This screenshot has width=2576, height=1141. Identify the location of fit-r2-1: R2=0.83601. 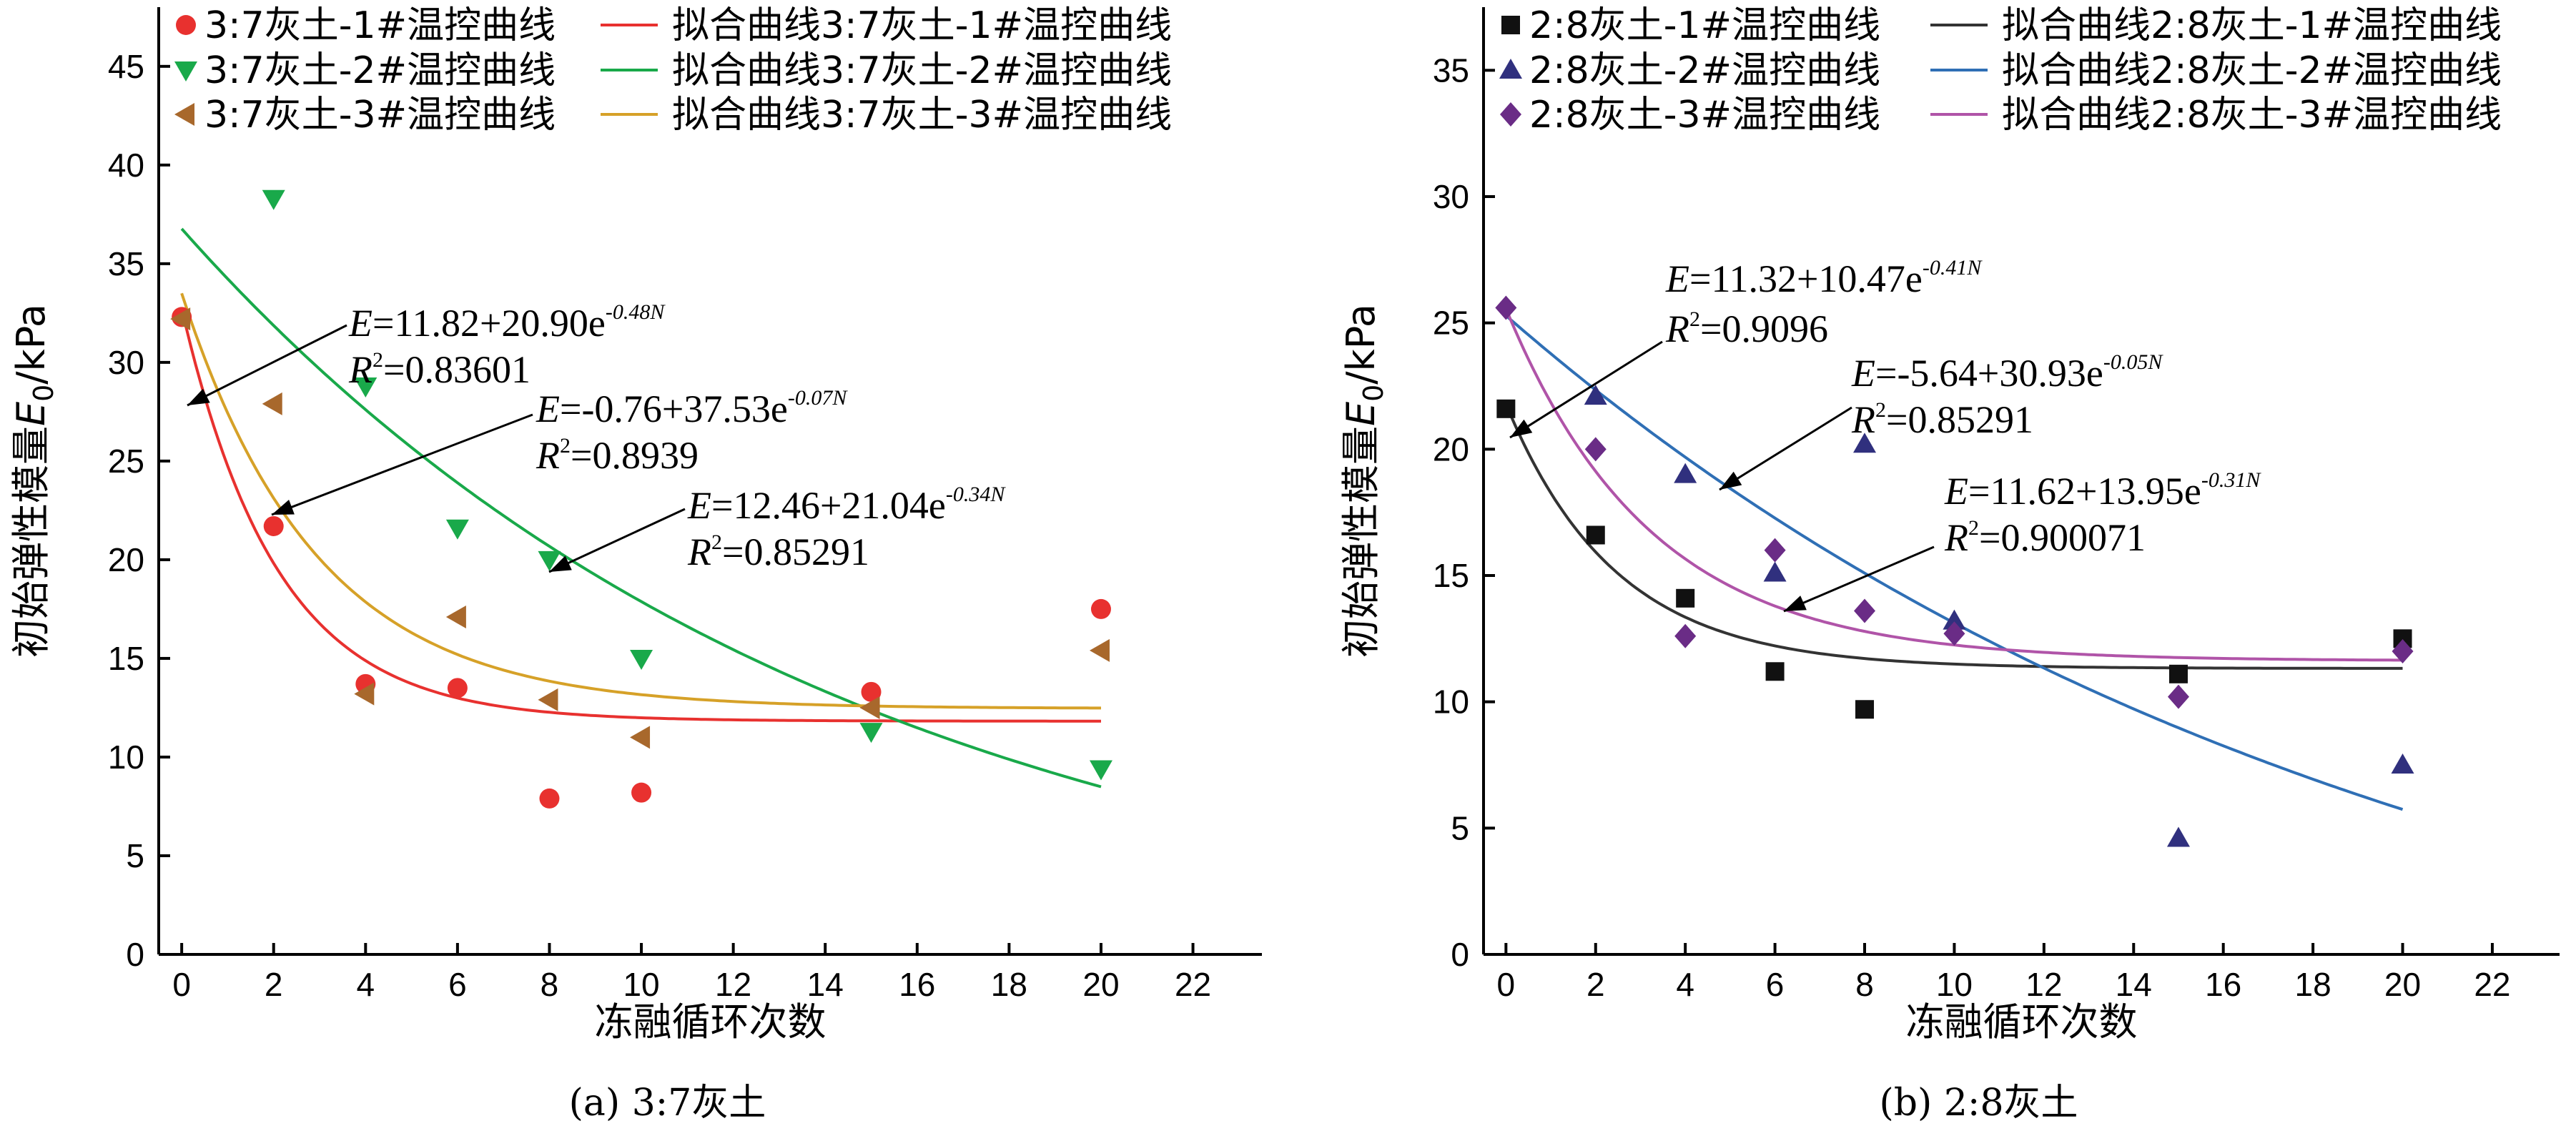
(439, 369).